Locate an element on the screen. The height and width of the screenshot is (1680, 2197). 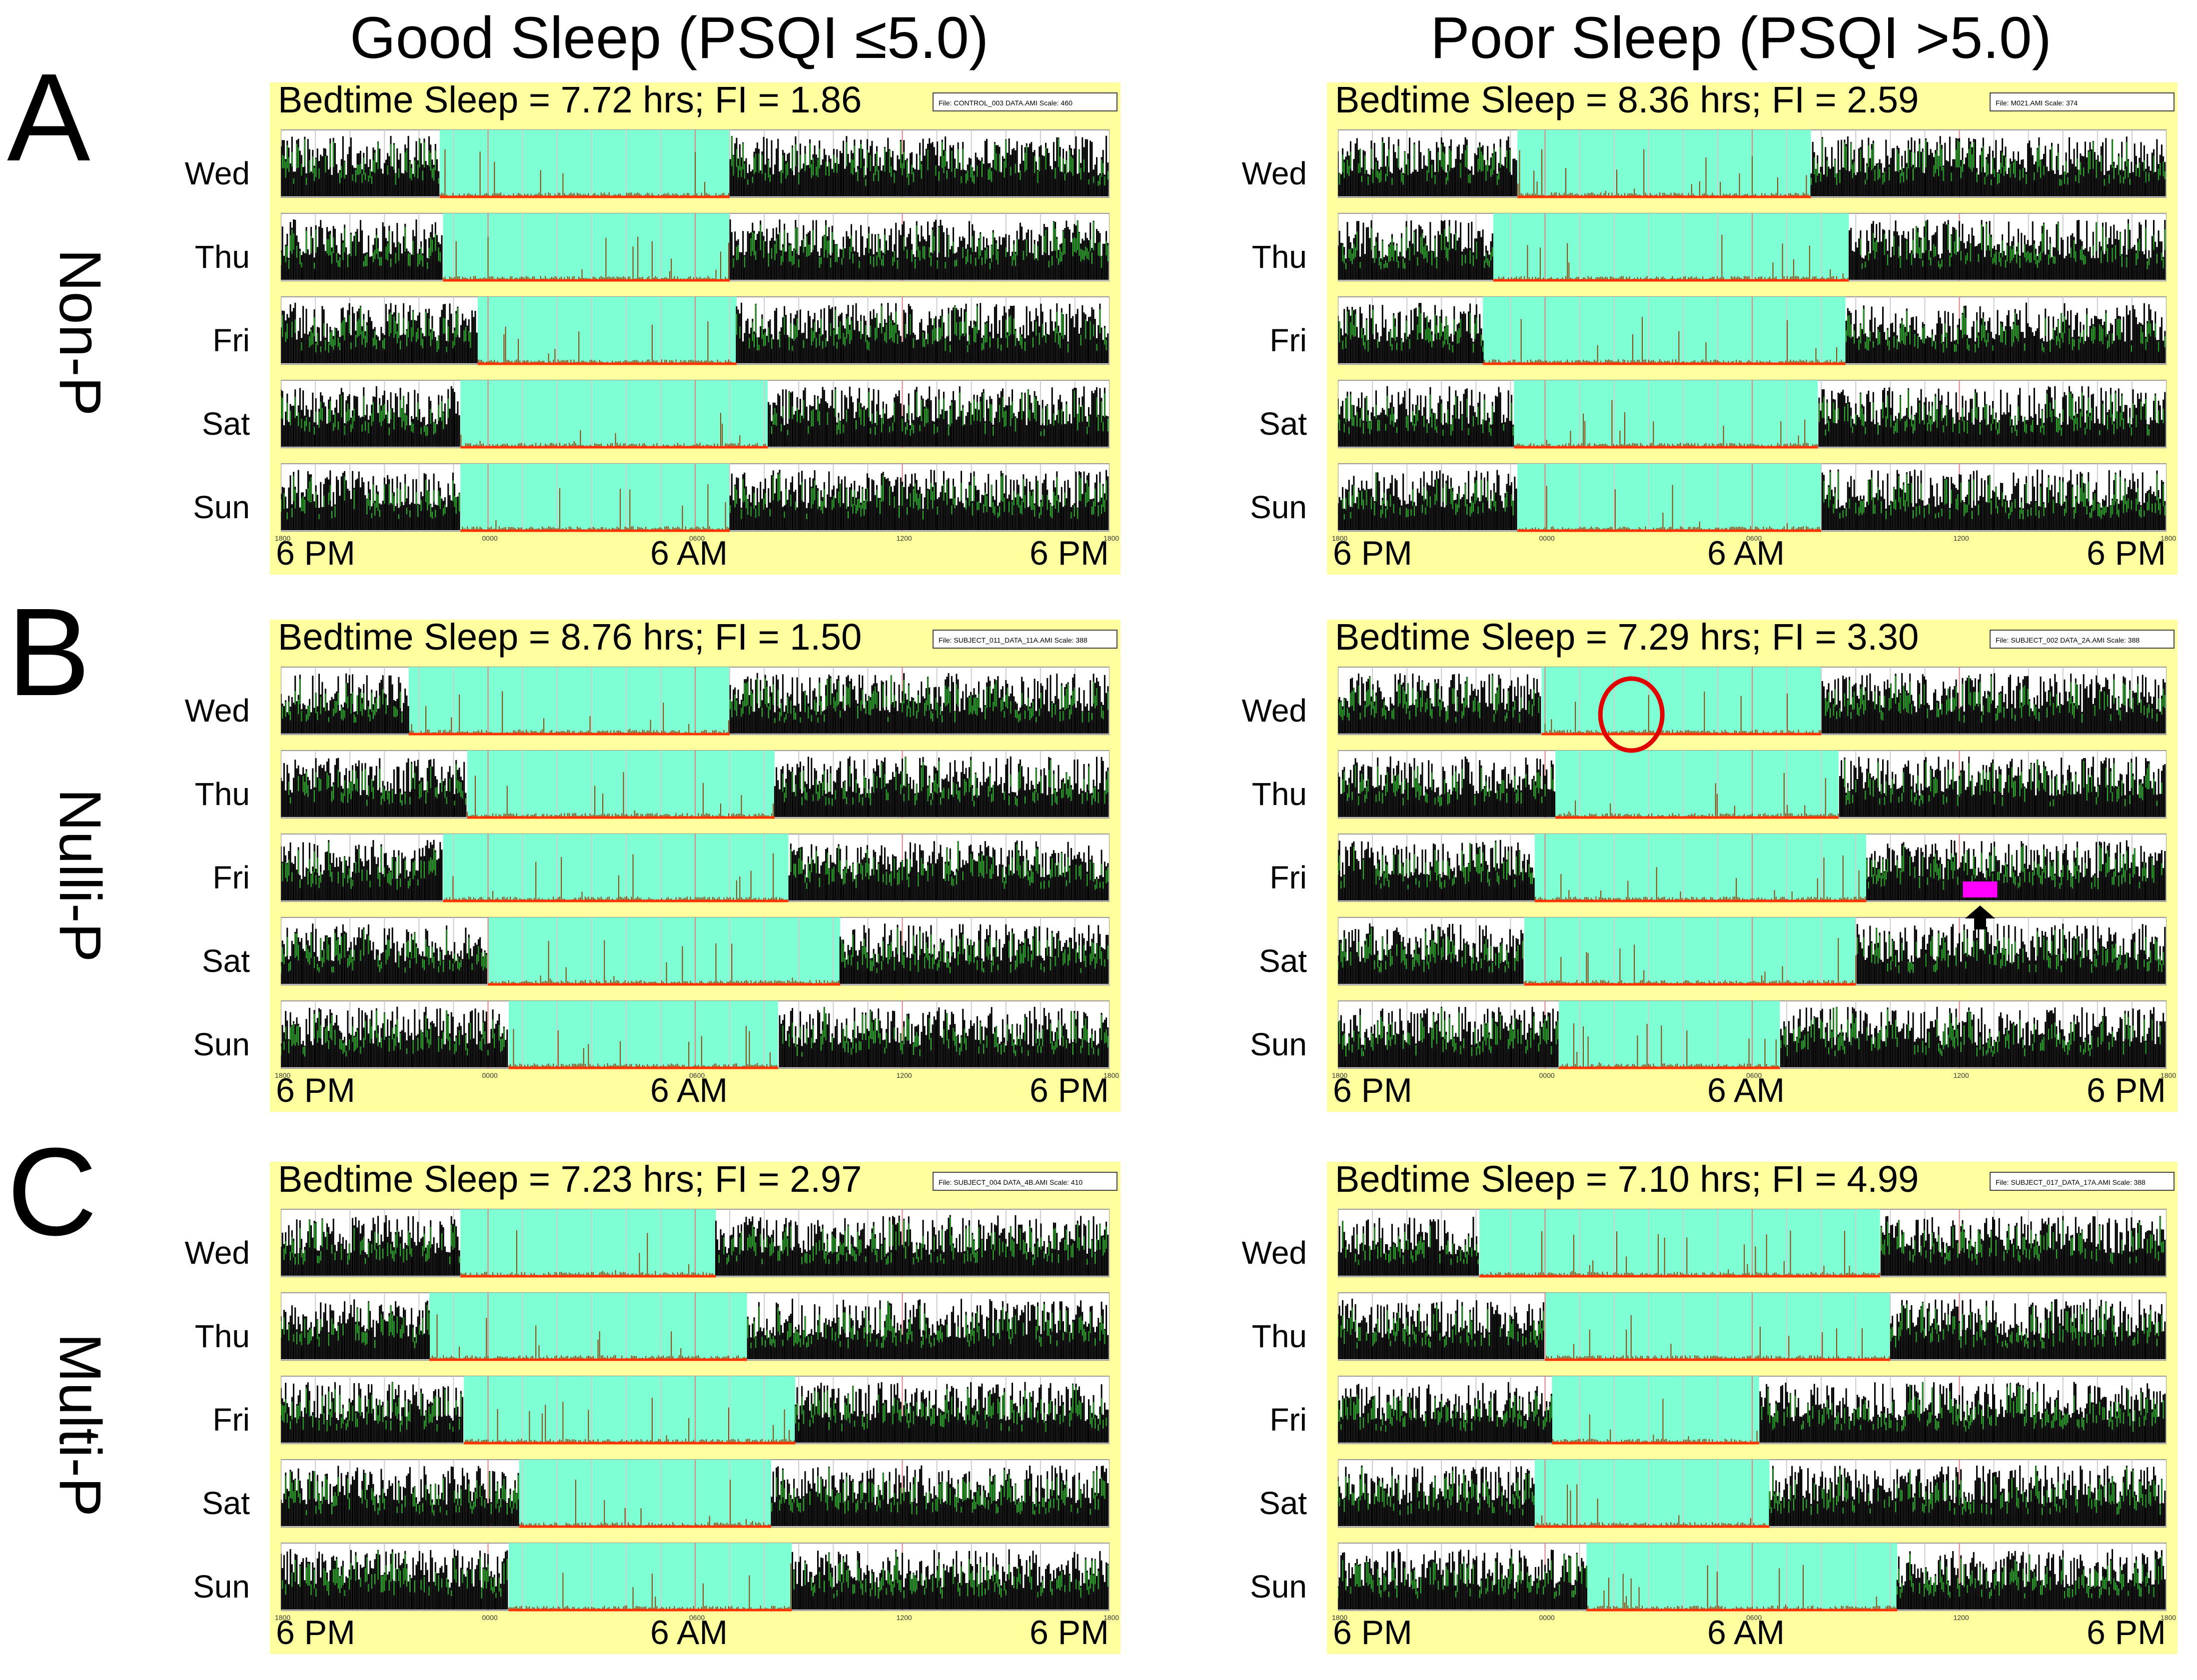
day-strip-sun is located at coordinates (1752, 1577).